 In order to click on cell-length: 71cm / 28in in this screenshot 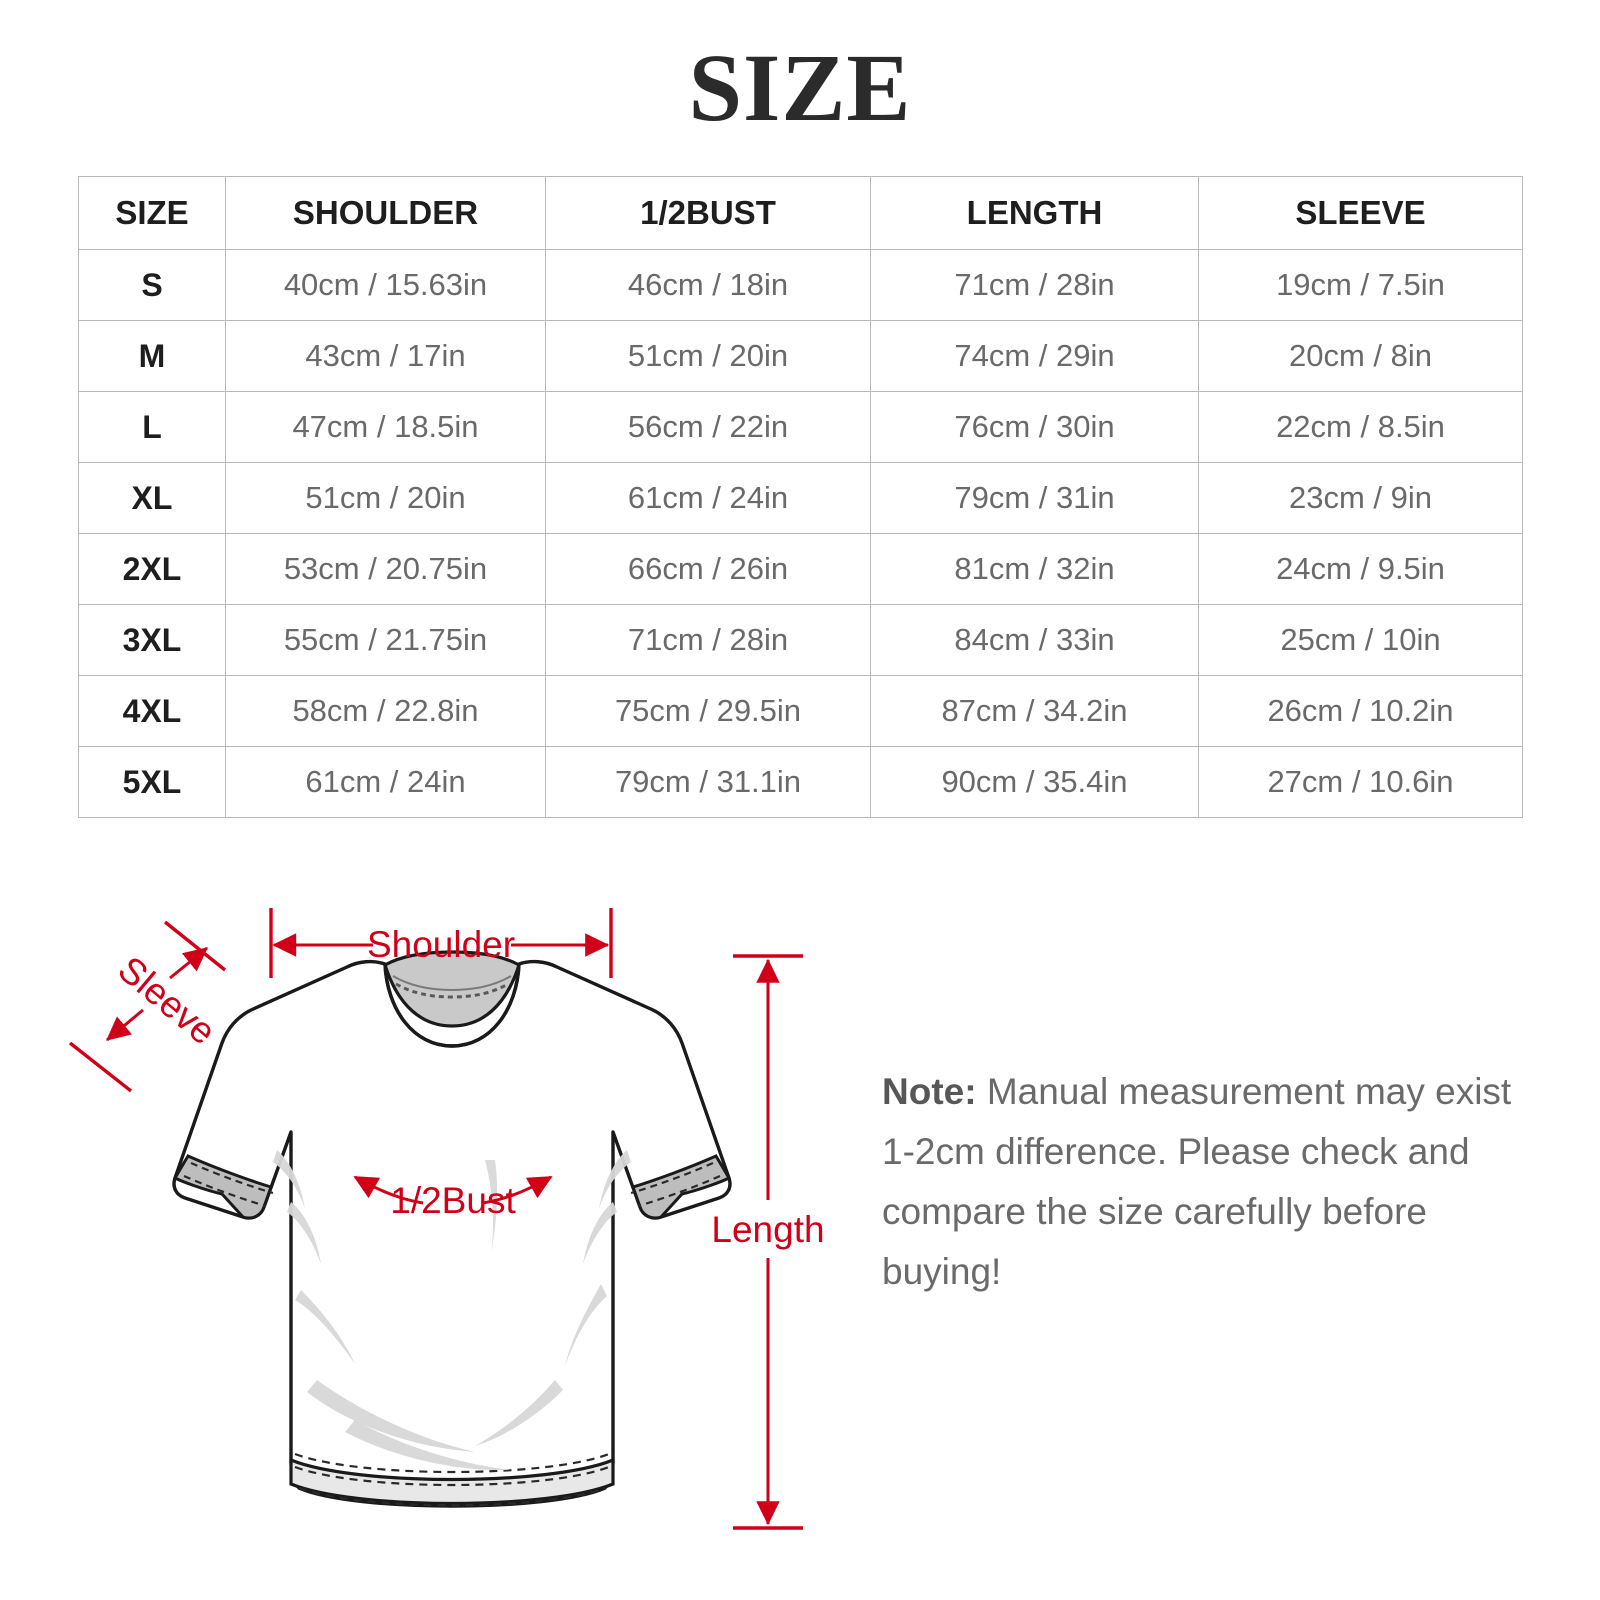, I will do `click(1034, 285)`.